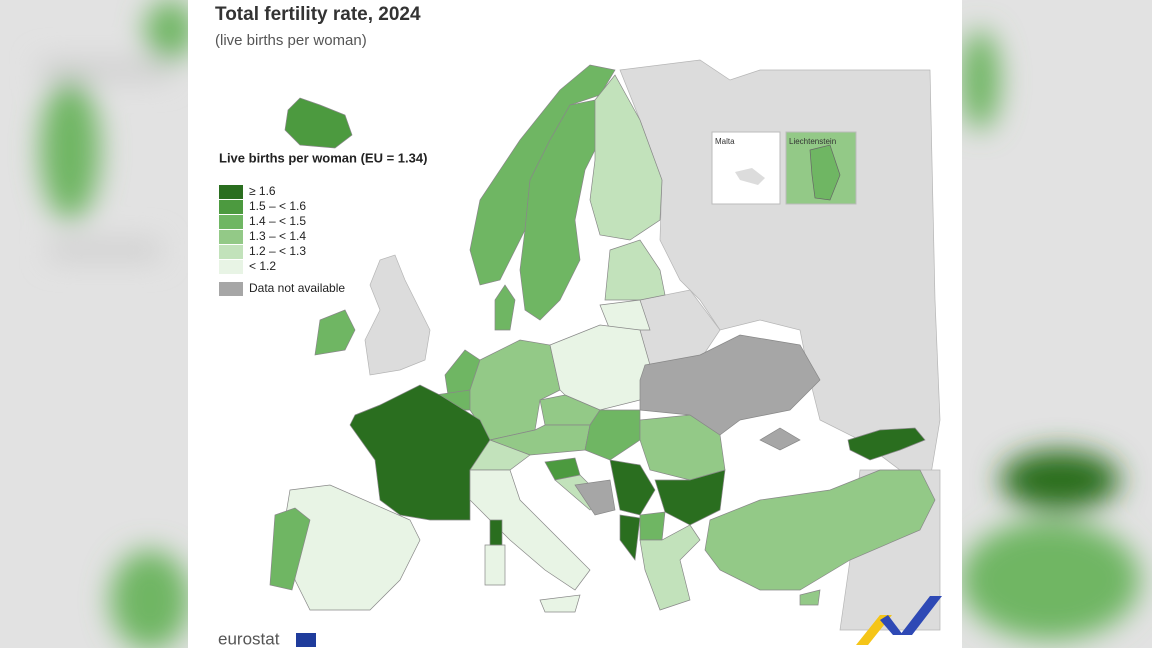 The height and width of the screenshot is (648, 1152). Describe the element at coordinates (812, 141) in the screenshot. I see `inset-label: Liechtenstein` at that location.